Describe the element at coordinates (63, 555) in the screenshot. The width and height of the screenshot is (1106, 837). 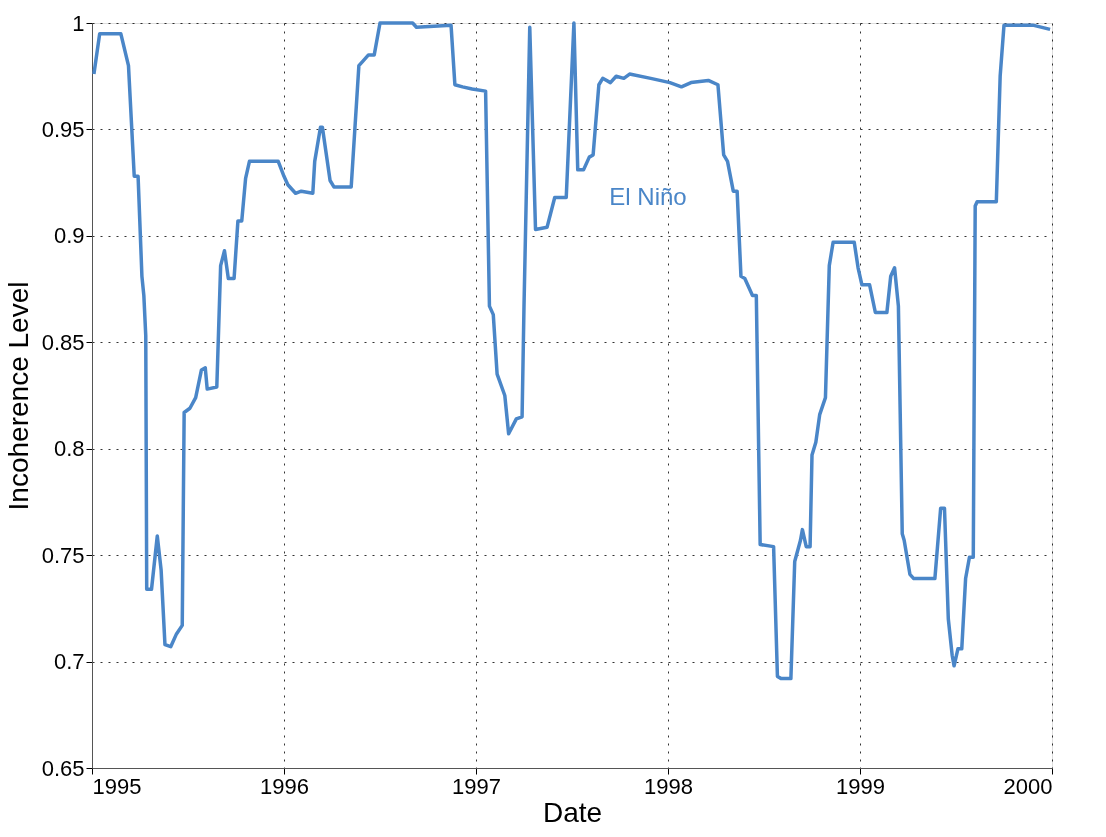
I see `y-tick-label: 0.75` at that location.